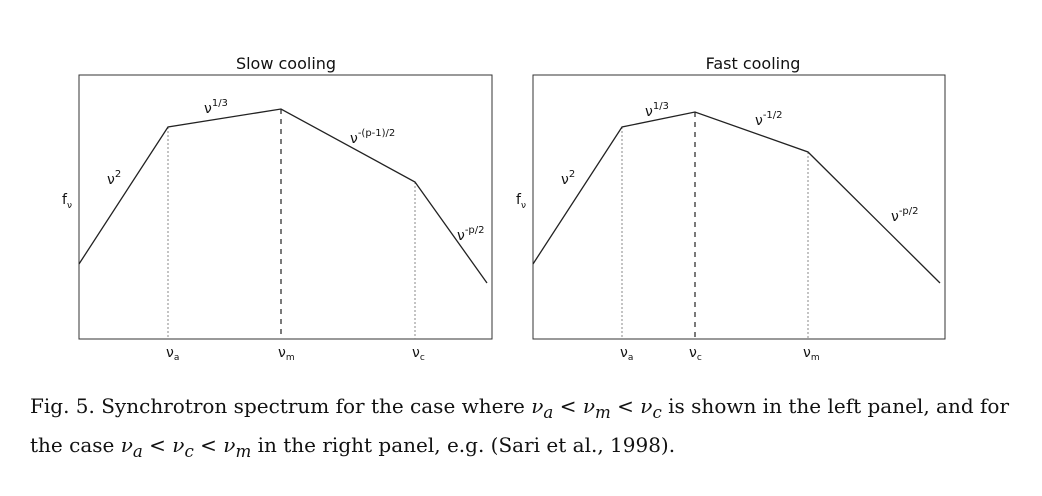 The image size is (1042, 496). What do you see at coordinates (568, 406) in the screenshot?
I see `caption-rel-1: <` at bounding box center [568, 406].